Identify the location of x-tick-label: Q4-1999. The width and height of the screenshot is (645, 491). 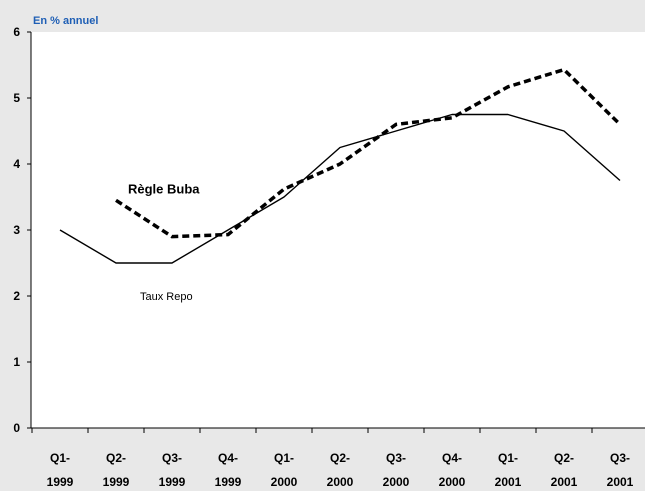
(228, 470).